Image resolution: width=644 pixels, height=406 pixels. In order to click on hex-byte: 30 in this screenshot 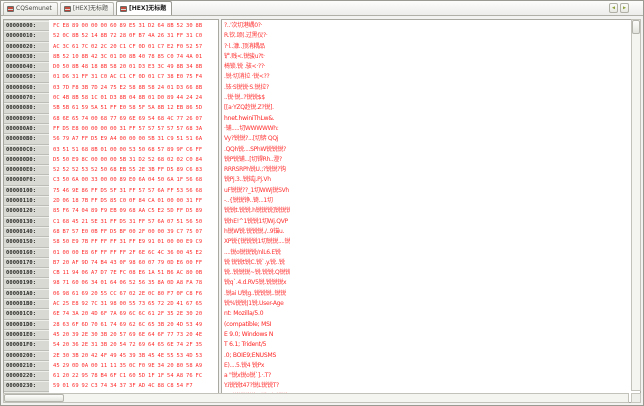, I will do `click(189, 26)`.